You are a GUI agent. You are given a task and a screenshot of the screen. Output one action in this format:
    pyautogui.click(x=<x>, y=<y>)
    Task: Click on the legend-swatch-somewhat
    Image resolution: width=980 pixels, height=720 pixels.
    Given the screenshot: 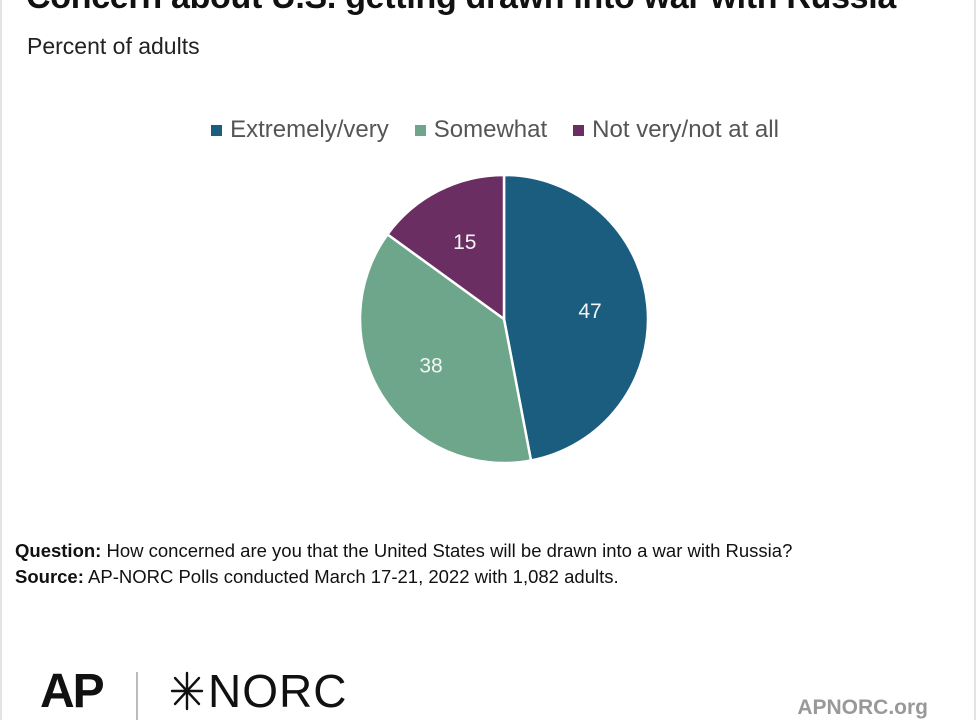 What is the action you would take?
    pyautogui.click(x=420, y=130)
    